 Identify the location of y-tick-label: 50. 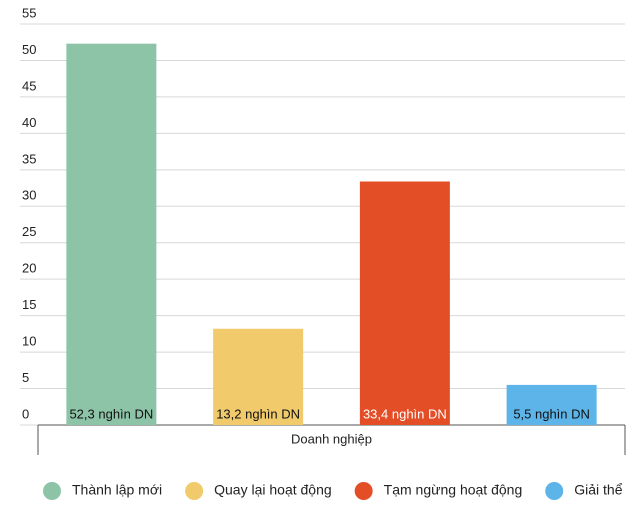
(29, 49).